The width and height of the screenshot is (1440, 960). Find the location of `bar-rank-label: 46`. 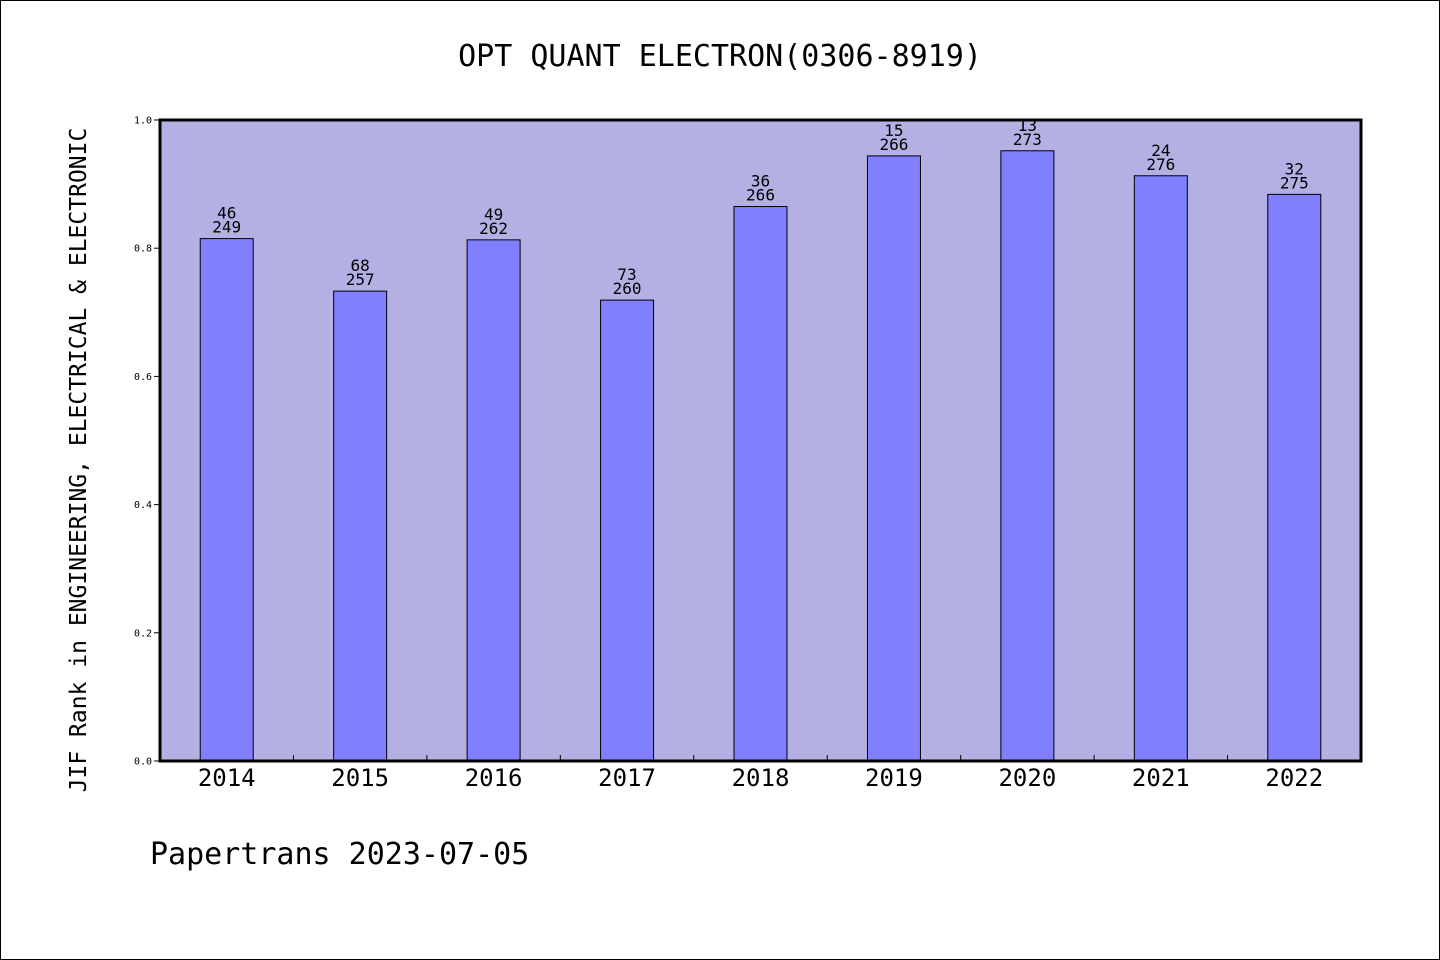

bar-rank-label: 46 is located at coordinates (226, 213).